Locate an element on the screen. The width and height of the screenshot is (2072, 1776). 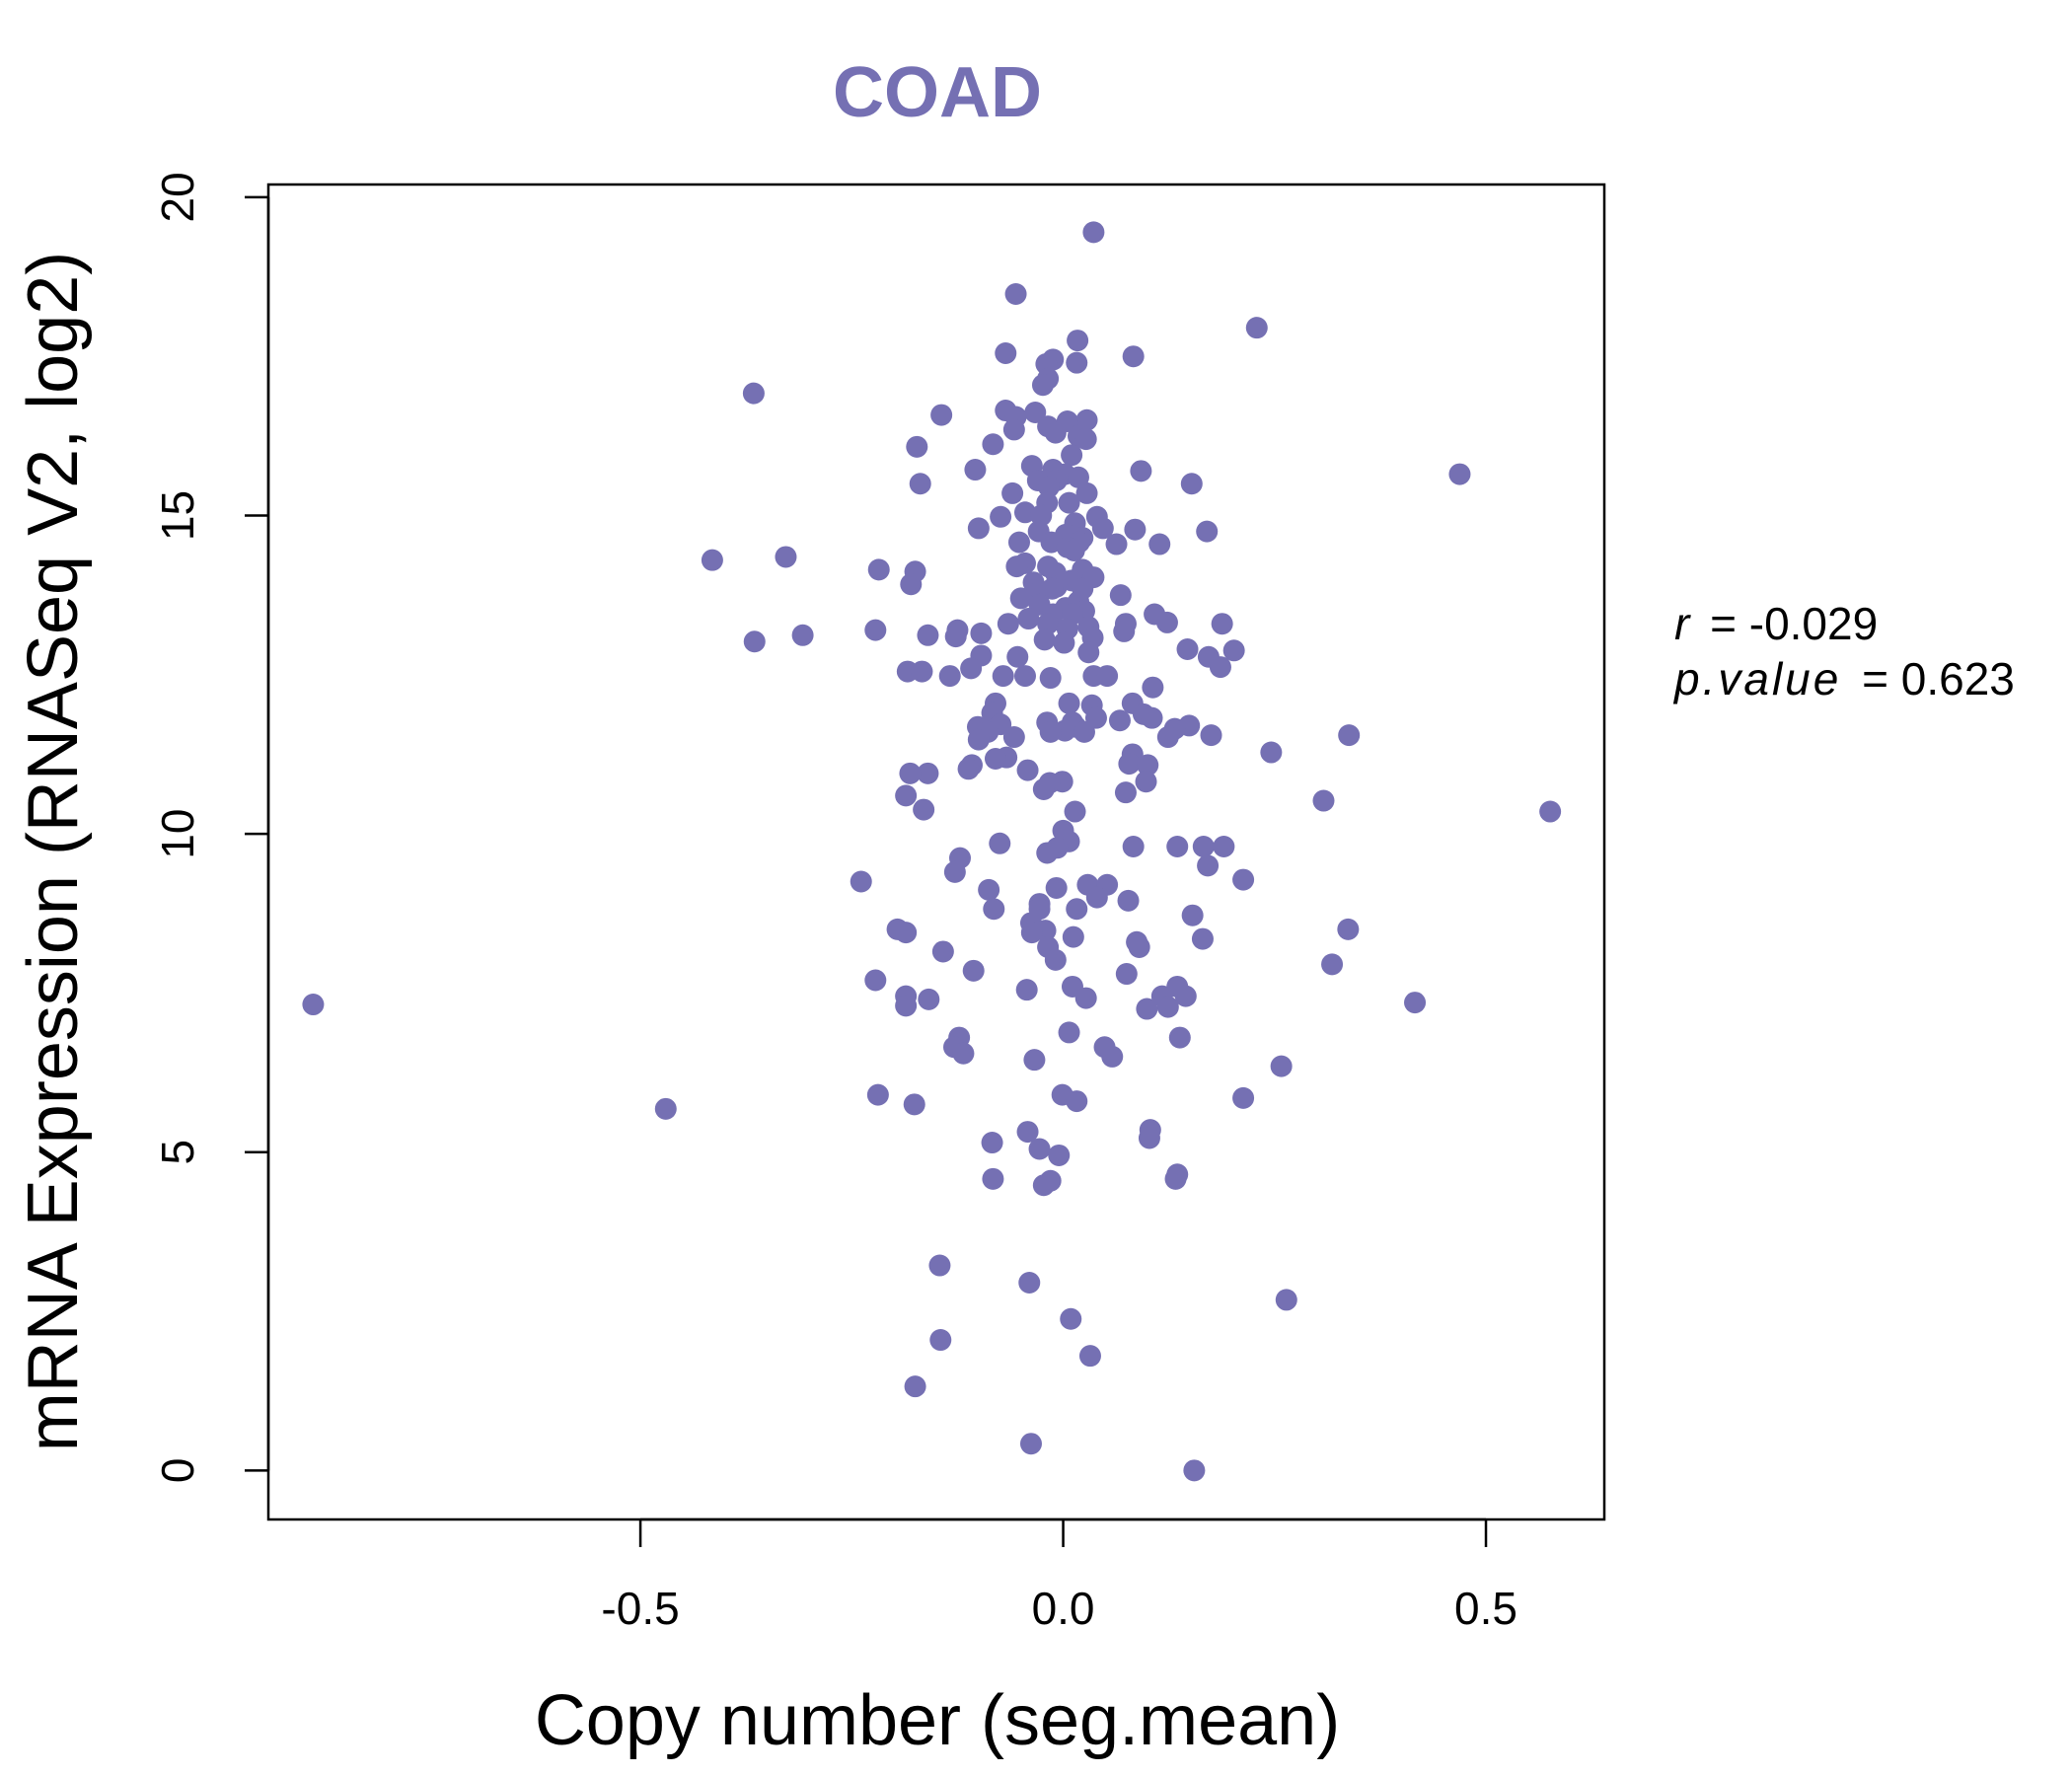
y-axis: 0 5 10 15 20 is located at coordinates (211, 828).